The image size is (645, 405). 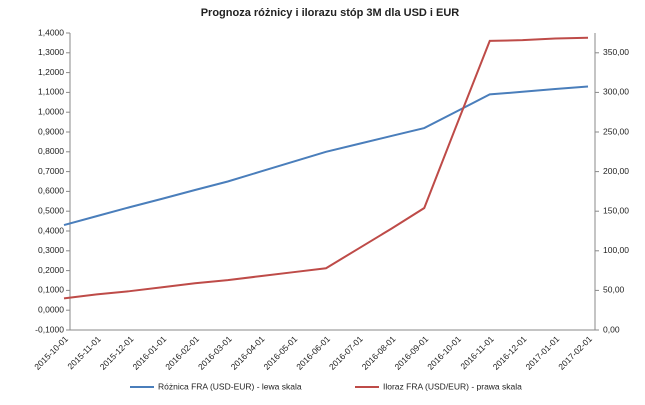 What do you see at coordinates (616, 171) in the screenshot?
I see `y2-tick-label: 200,00` at bounding box center [616, 171].